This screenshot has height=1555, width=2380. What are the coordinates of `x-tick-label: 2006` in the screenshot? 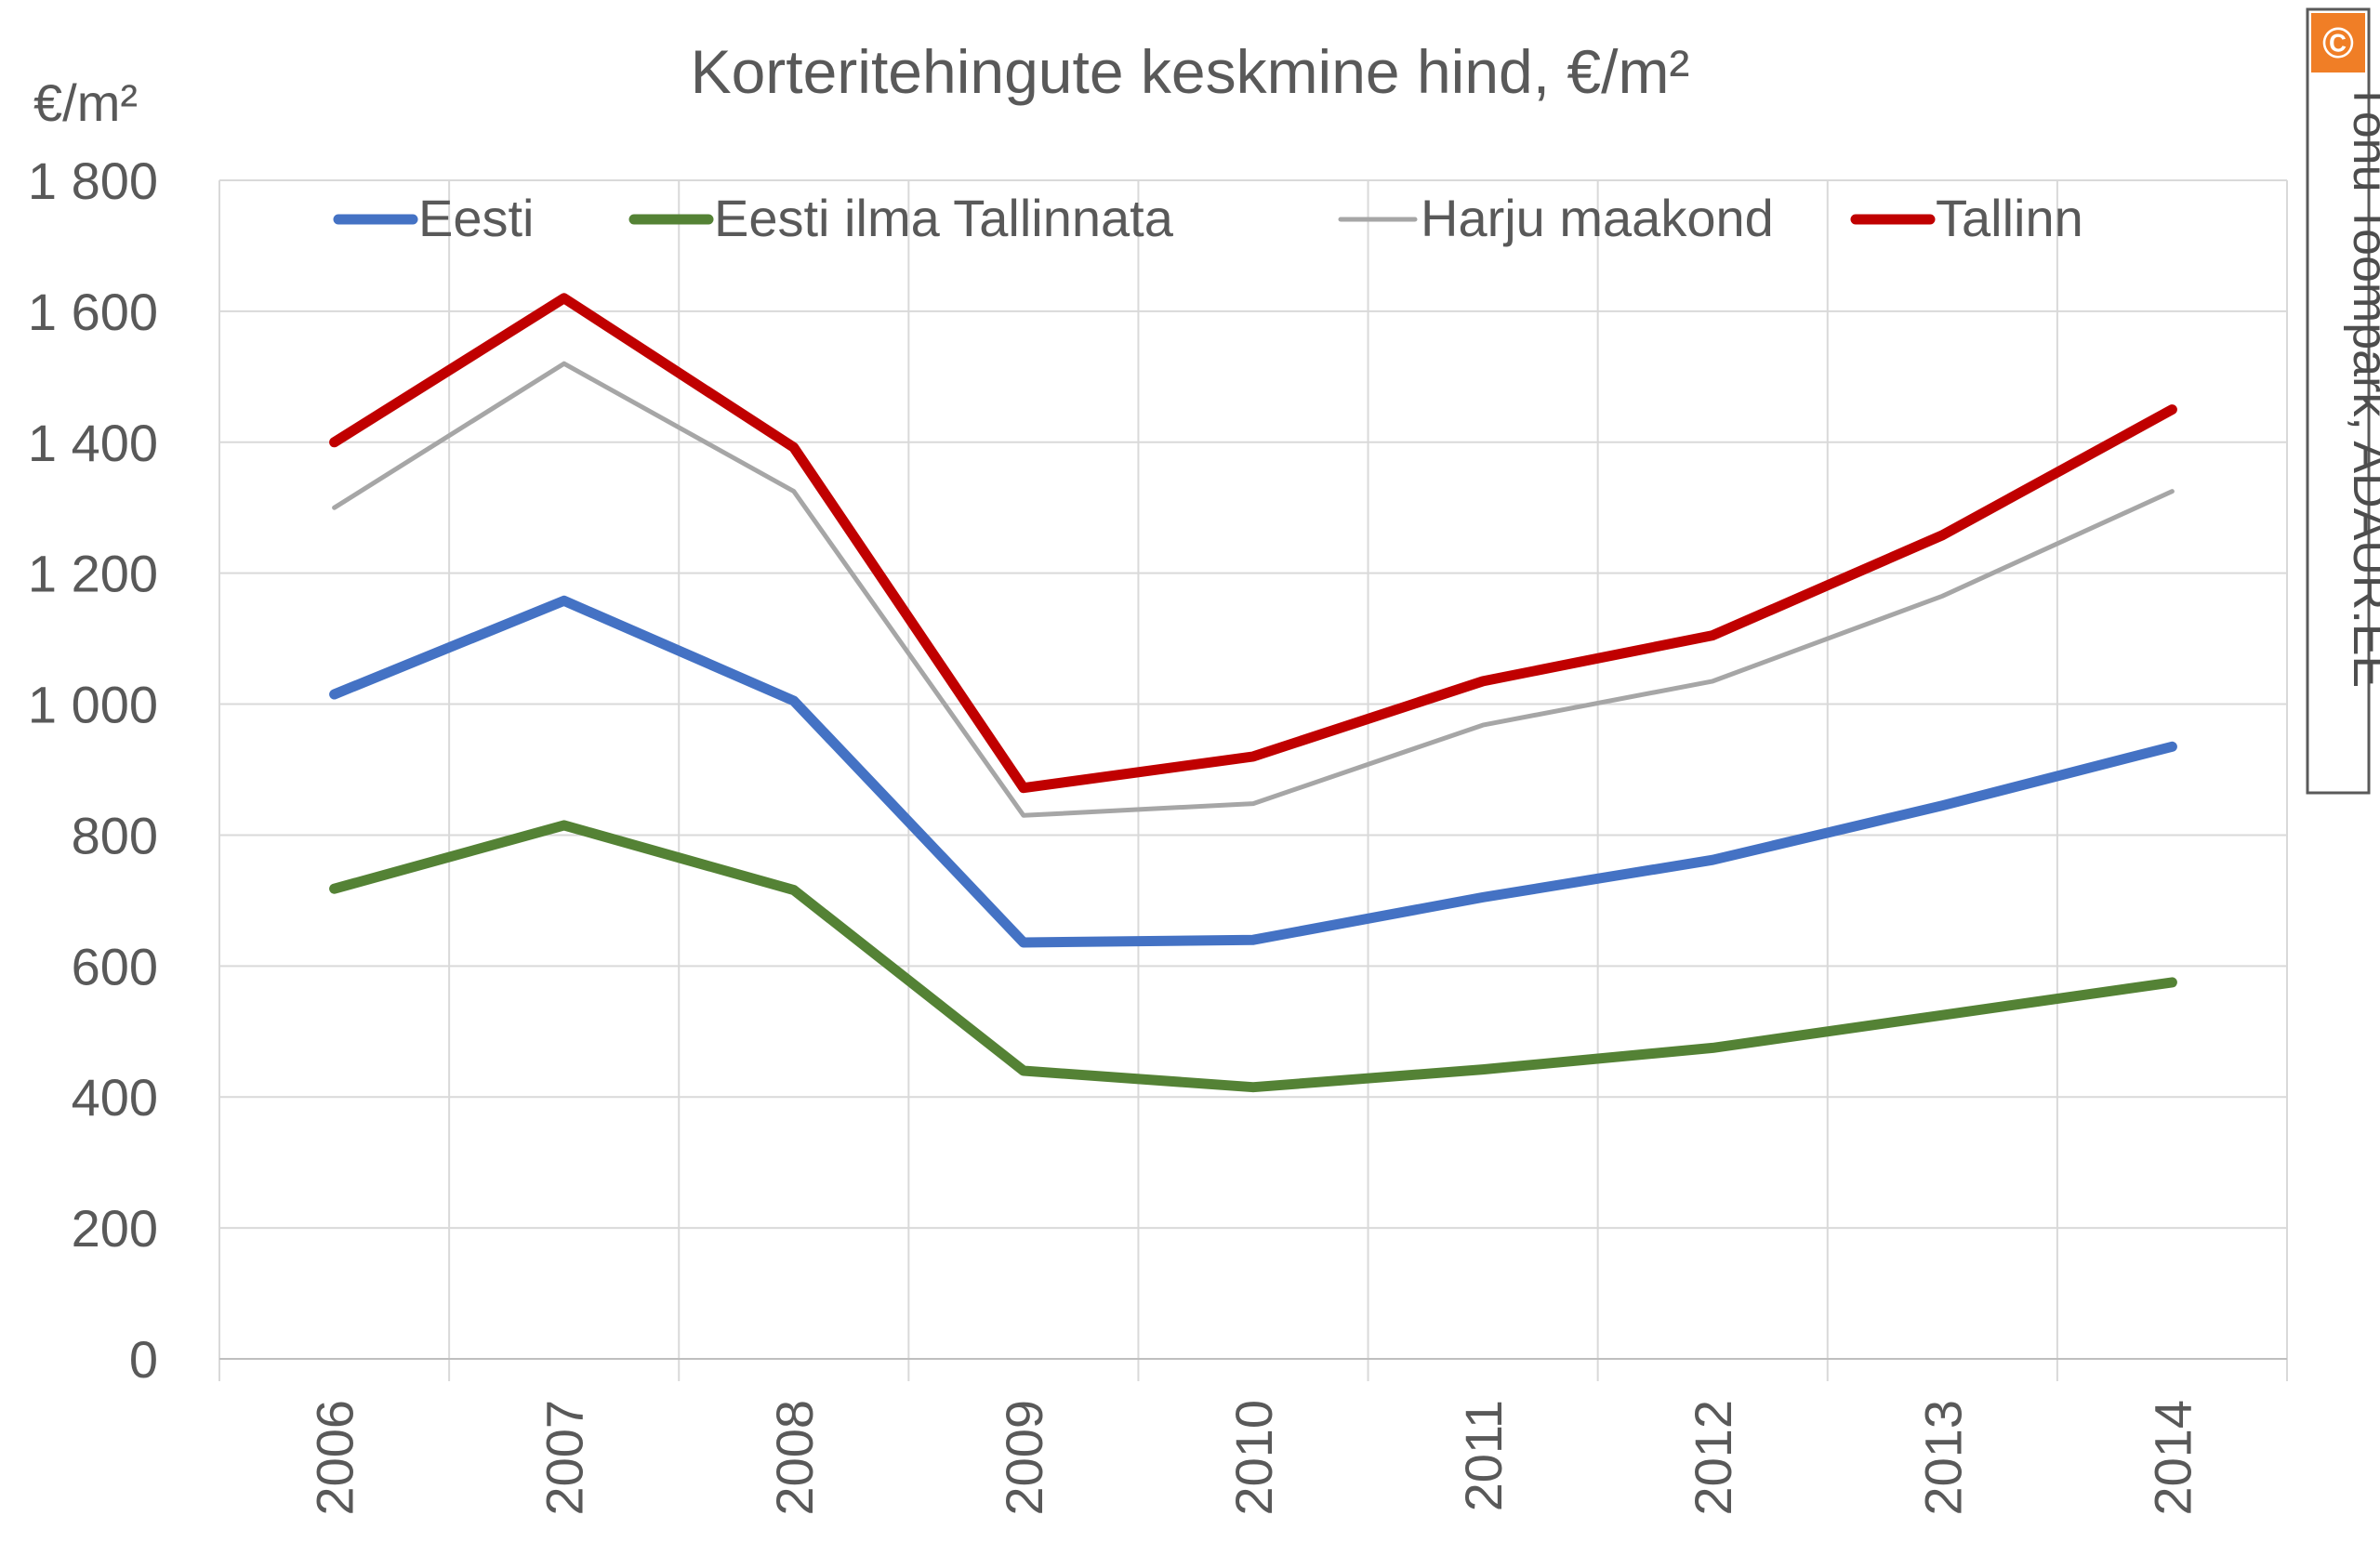 It's located at (335, 1458).